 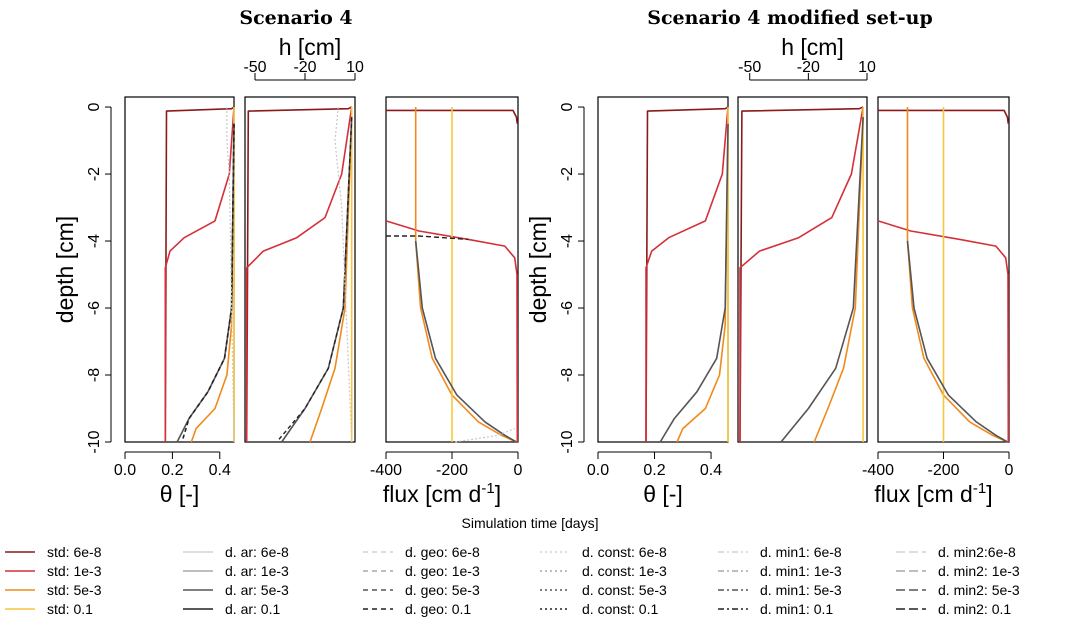 I want to click on legend-label-3-1: d. geo: 6e-8, so click(x=442, y=552).